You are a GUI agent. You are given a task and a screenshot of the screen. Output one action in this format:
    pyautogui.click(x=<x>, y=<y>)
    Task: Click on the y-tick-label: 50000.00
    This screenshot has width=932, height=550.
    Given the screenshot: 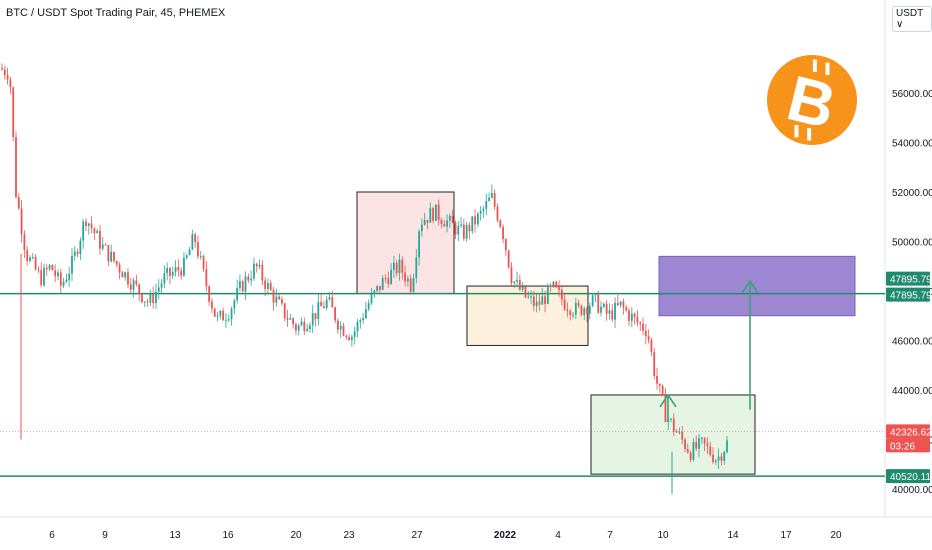 What is the action you would take?
    pyautogui.click(x=912, y=243)
    